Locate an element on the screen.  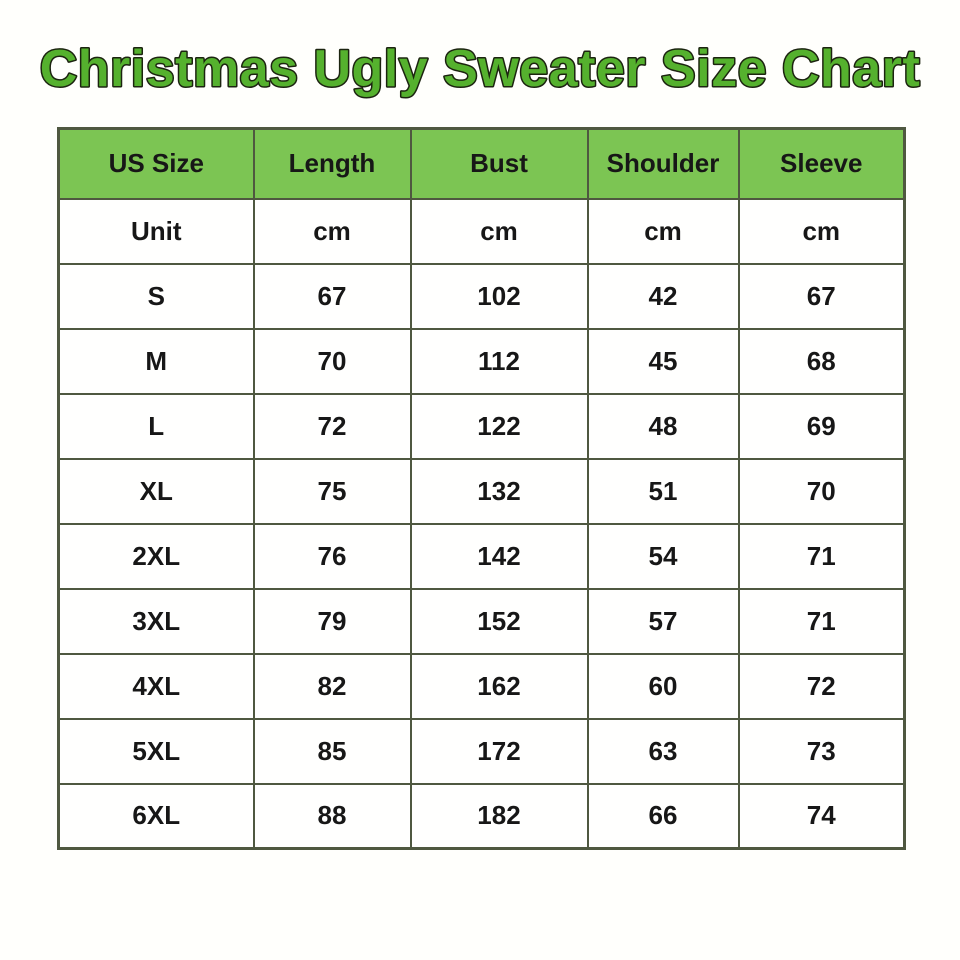
table-row: L 72 122 48 69 is located at coordinates (481, 426).